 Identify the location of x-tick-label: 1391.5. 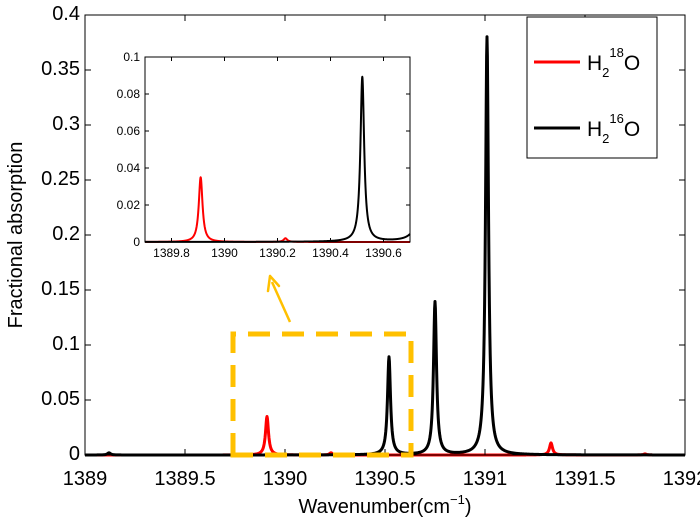
(584, 479).